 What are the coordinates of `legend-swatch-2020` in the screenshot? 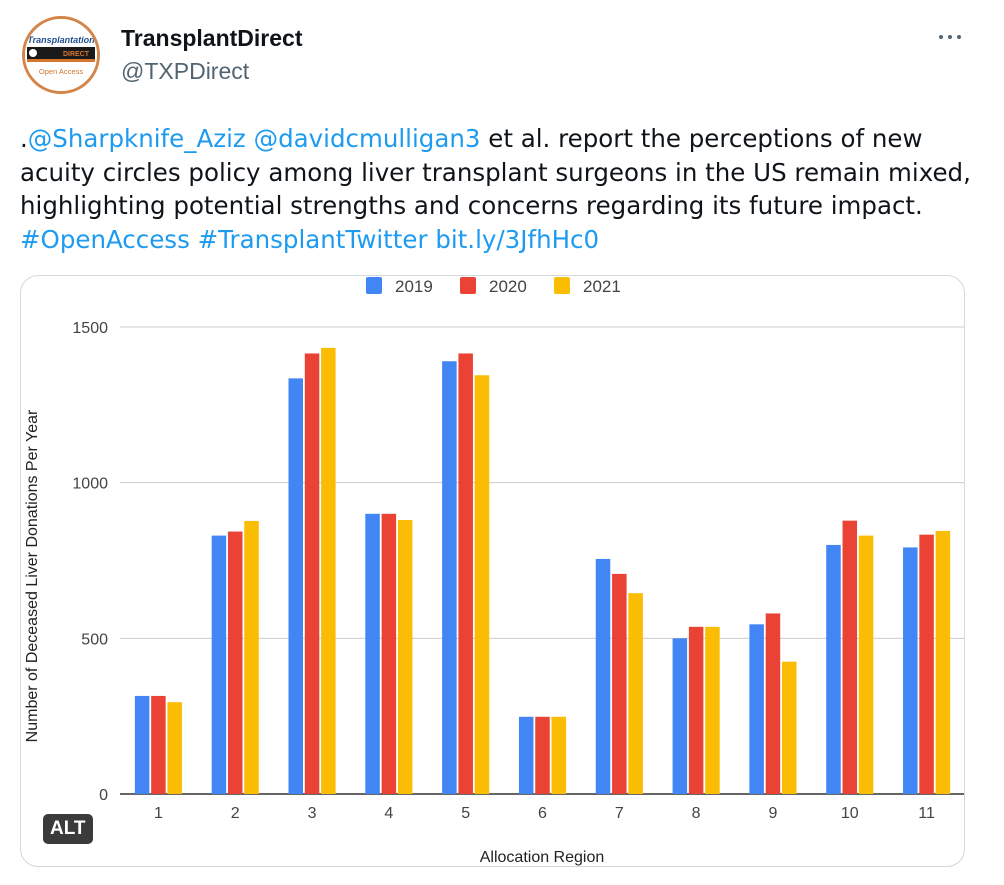 It's located at (468, 285).